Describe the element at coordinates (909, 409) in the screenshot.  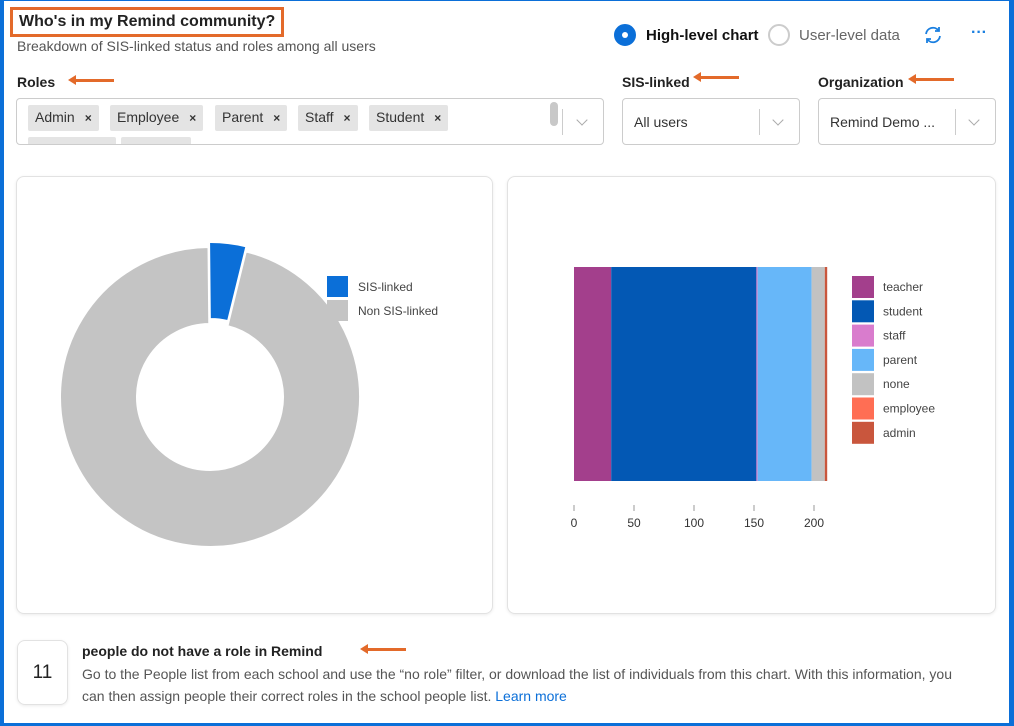
I see `legend-label: employee` at that location.